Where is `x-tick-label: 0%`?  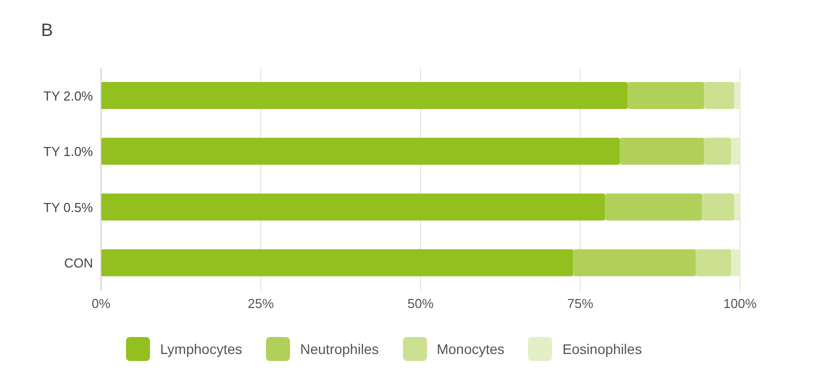
x-tick-label: 0% is located at coordinates (101, 304).